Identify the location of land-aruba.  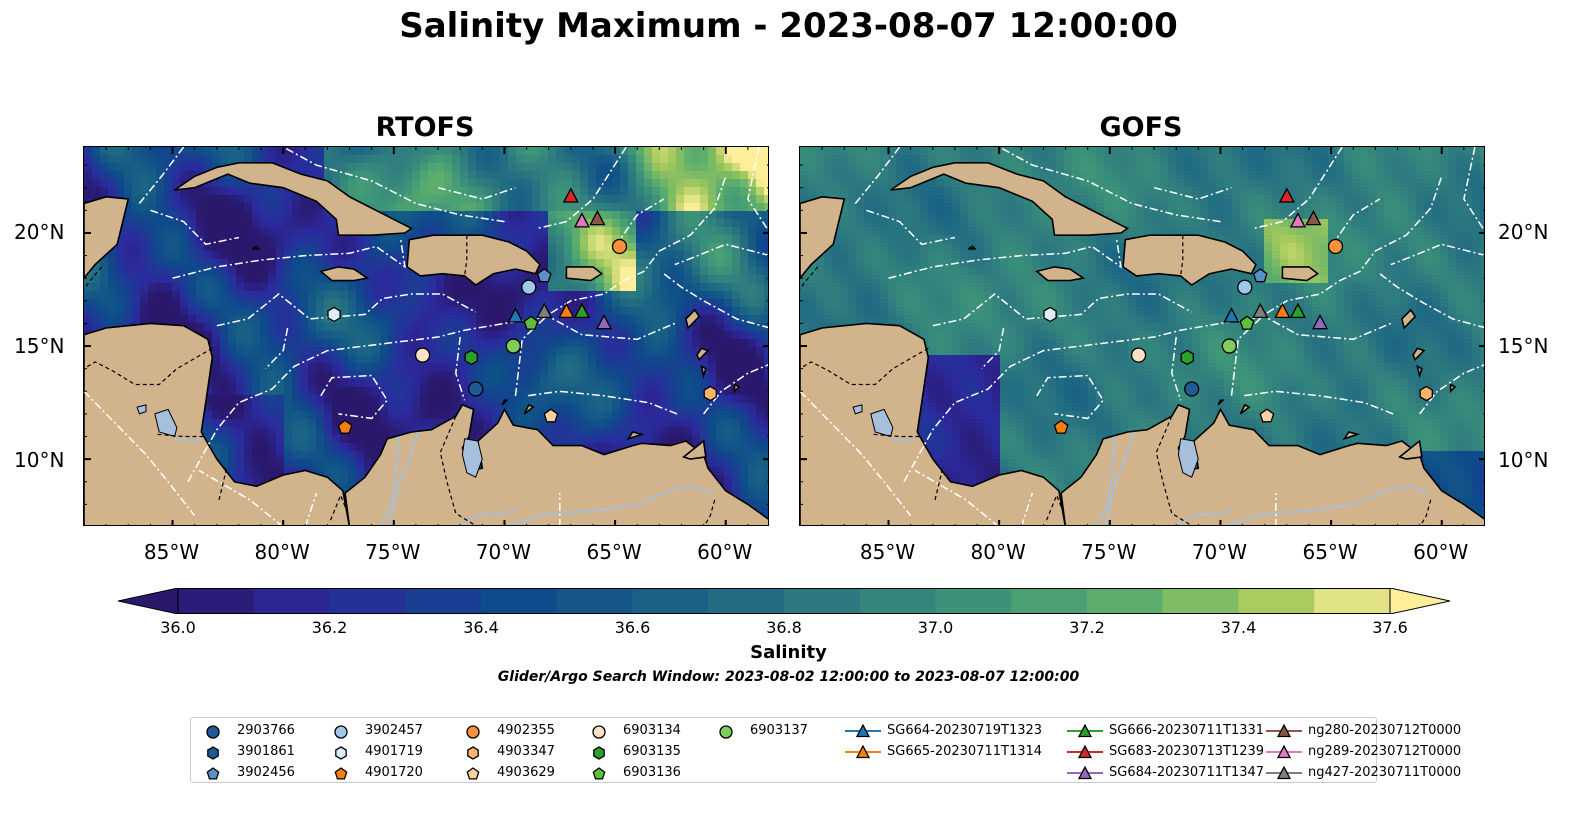
(1221, 402).